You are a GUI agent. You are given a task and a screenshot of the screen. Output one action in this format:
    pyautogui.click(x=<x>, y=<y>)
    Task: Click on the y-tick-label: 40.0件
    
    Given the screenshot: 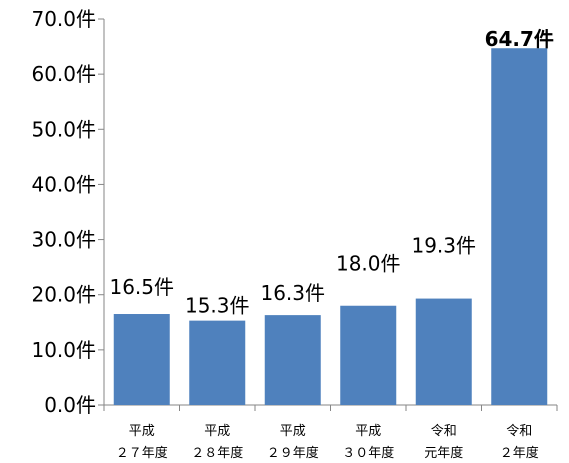 What is the action you would take?
    pyautogui.click(x=63, y=184)
    